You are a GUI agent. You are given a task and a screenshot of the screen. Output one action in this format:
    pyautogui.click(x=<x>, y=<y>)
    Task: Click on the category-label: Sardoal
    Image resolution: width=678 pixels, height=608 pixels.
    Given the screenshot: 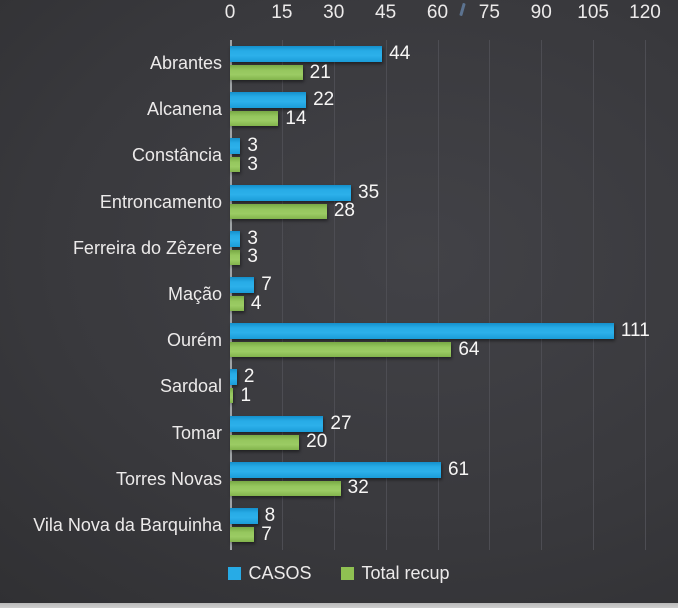 What is the action you would take?
    pyautogui.click(x=190, y=386)
    